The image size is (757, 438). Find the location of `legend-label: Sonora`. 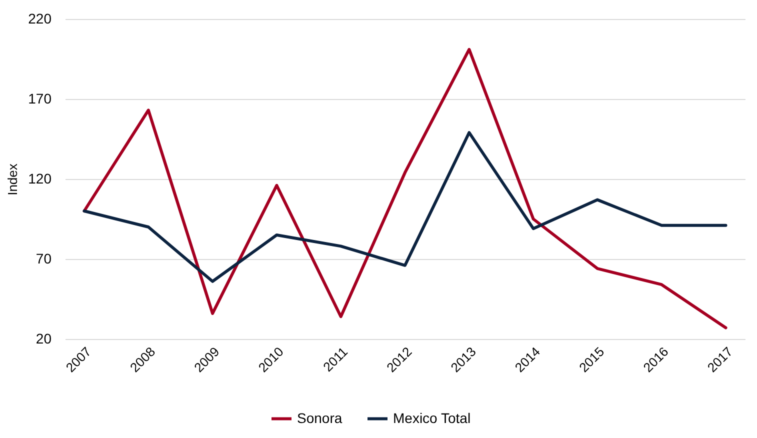

legend-label: Sonora is located at coordinates (319, 418).